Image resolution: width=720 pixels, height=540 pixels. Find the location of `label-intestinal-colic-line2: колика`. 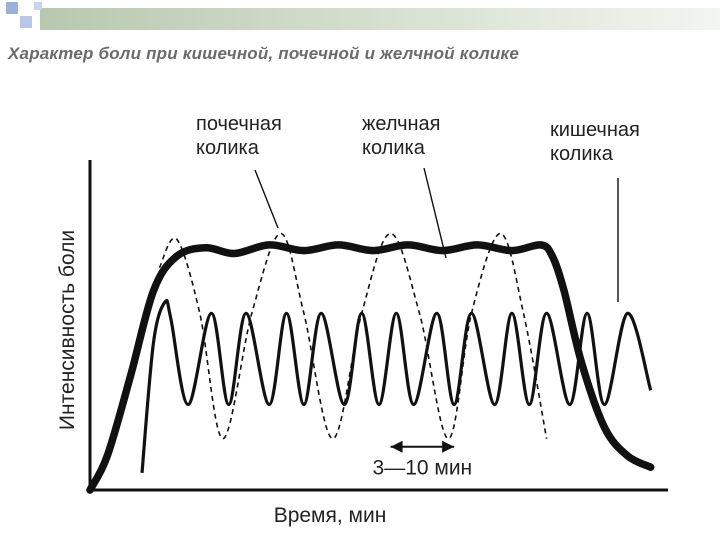

label-intestinal-colic-line2: колика is located at coordinates (582, 154).